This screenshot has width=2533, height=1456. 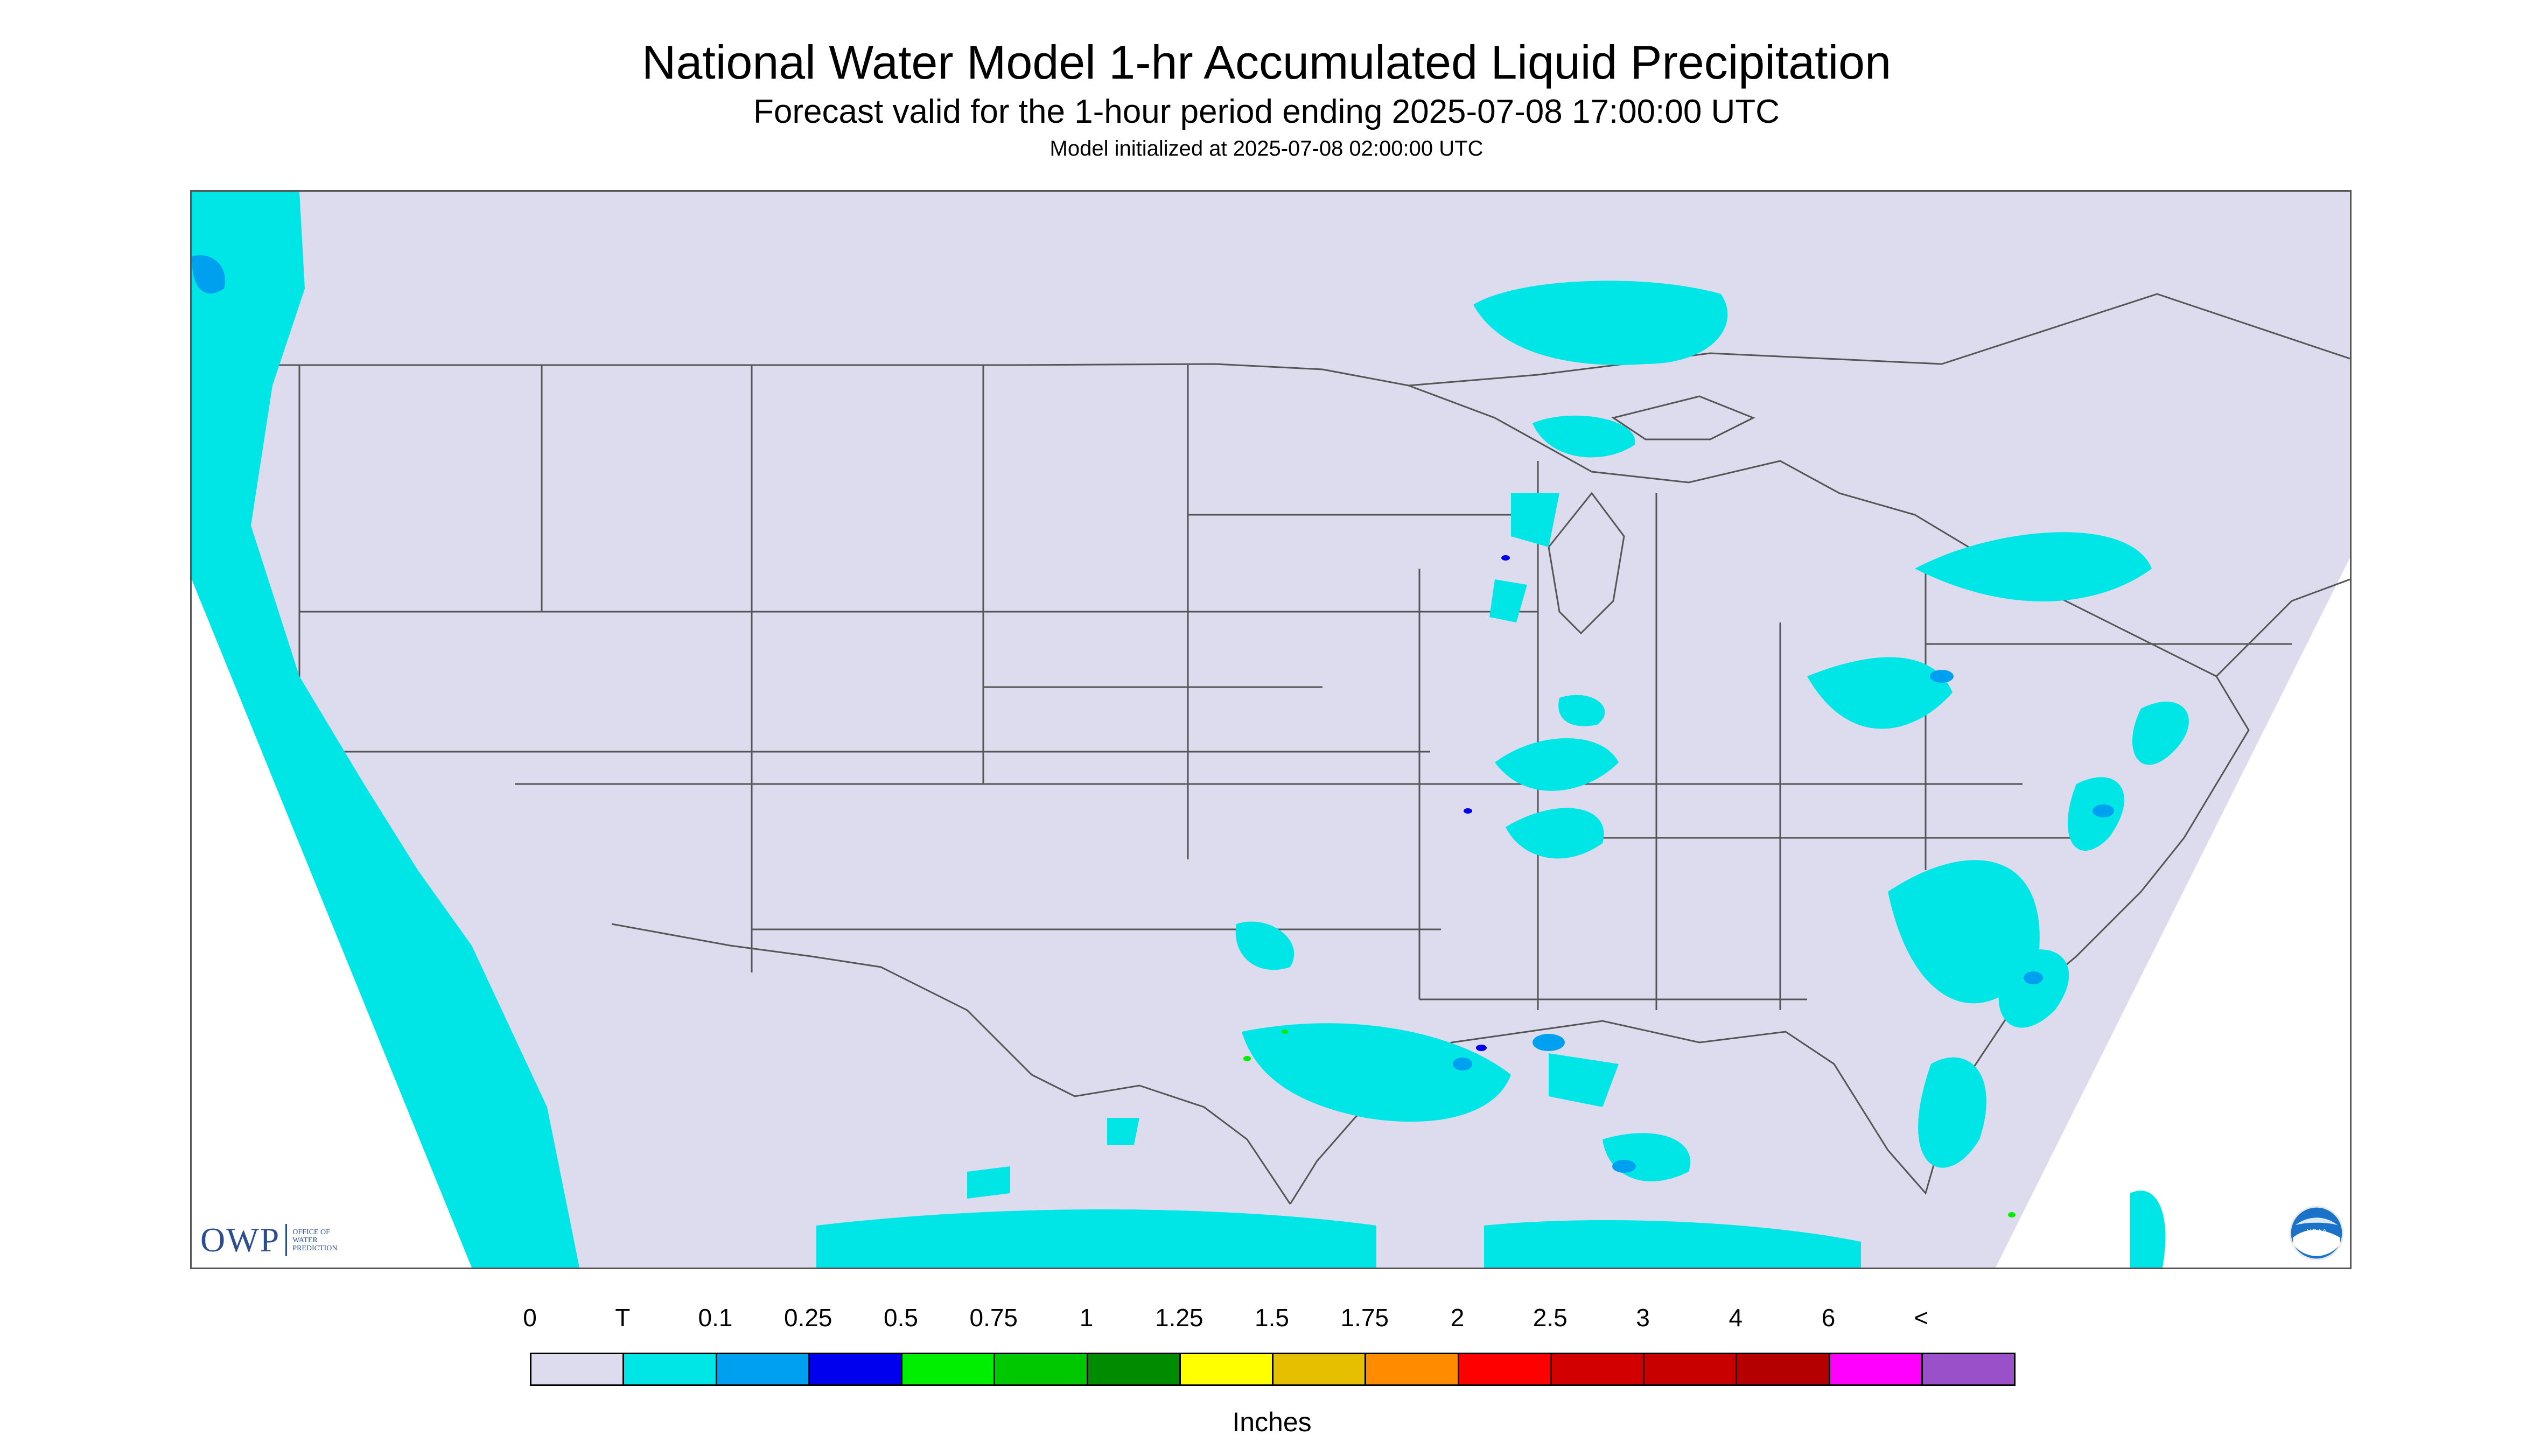 I want to click on legend-tick-label: <, so click(x=1921, y=1318).